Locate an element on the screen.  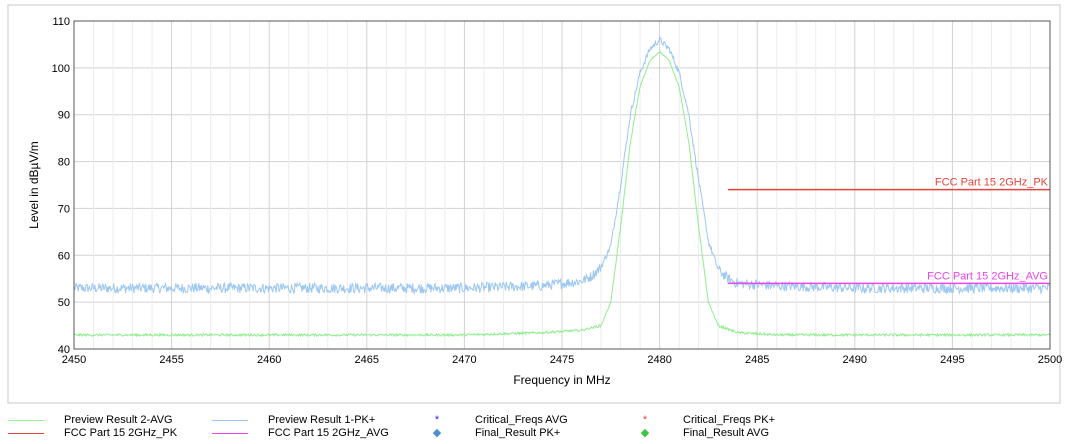
limit-label-pk: FCC Part 15 2GHz_PK is located at coordinates (992, 183).